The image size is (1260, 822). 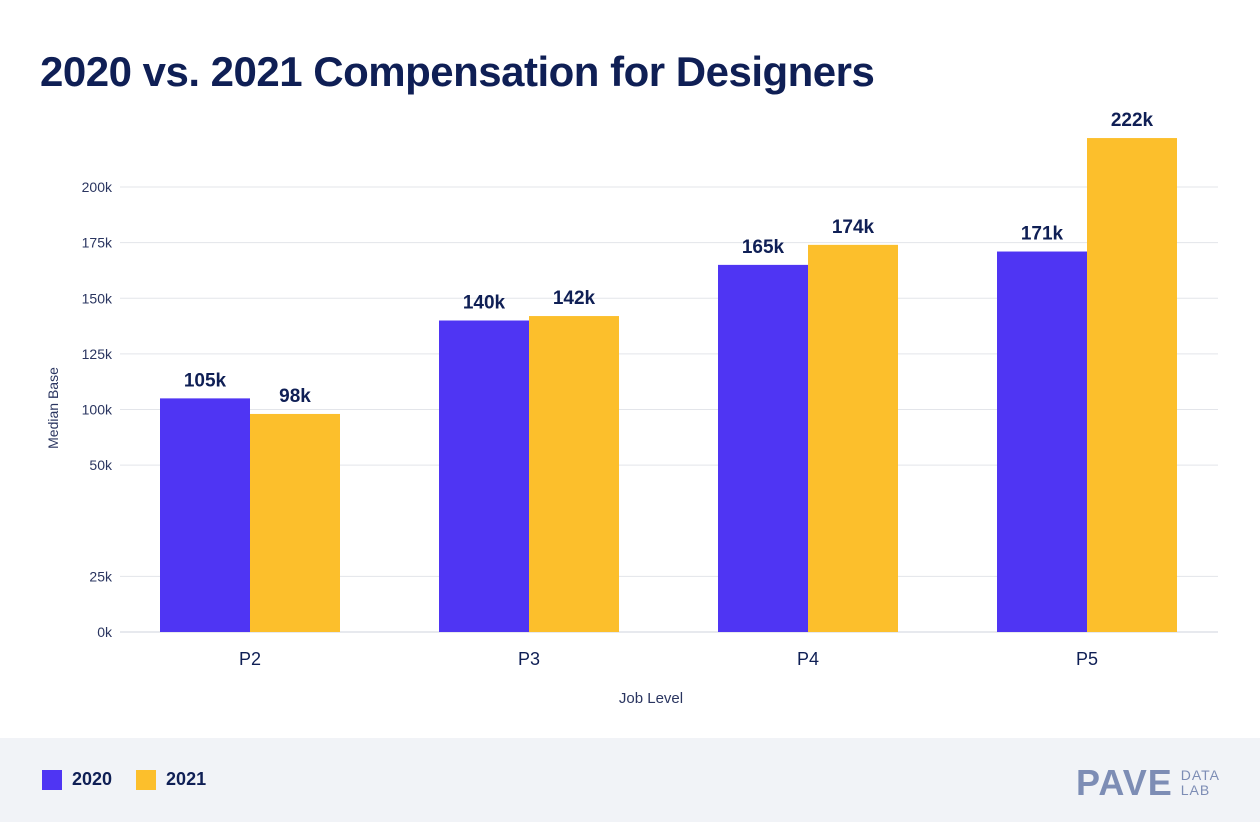 What do you see at coordinates (97, 187) in the screenshot?
I see `y-tick-label: 200k` at bounding box center [97, 187].